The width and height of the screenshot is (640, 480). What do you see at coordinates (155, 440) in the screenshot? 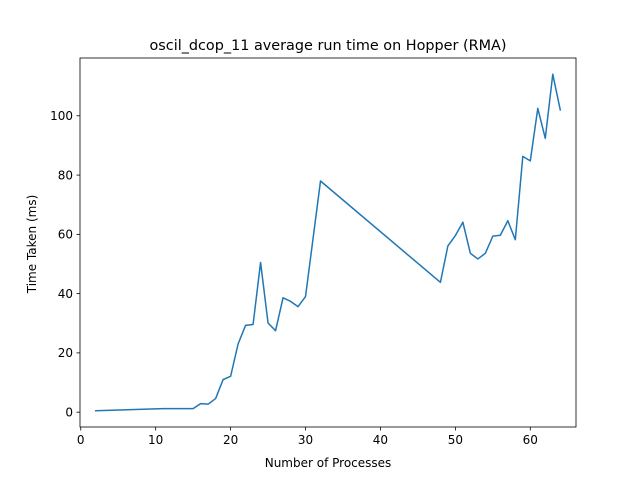
I see `x-tick-label: 10` at bounding box center [155, 440].